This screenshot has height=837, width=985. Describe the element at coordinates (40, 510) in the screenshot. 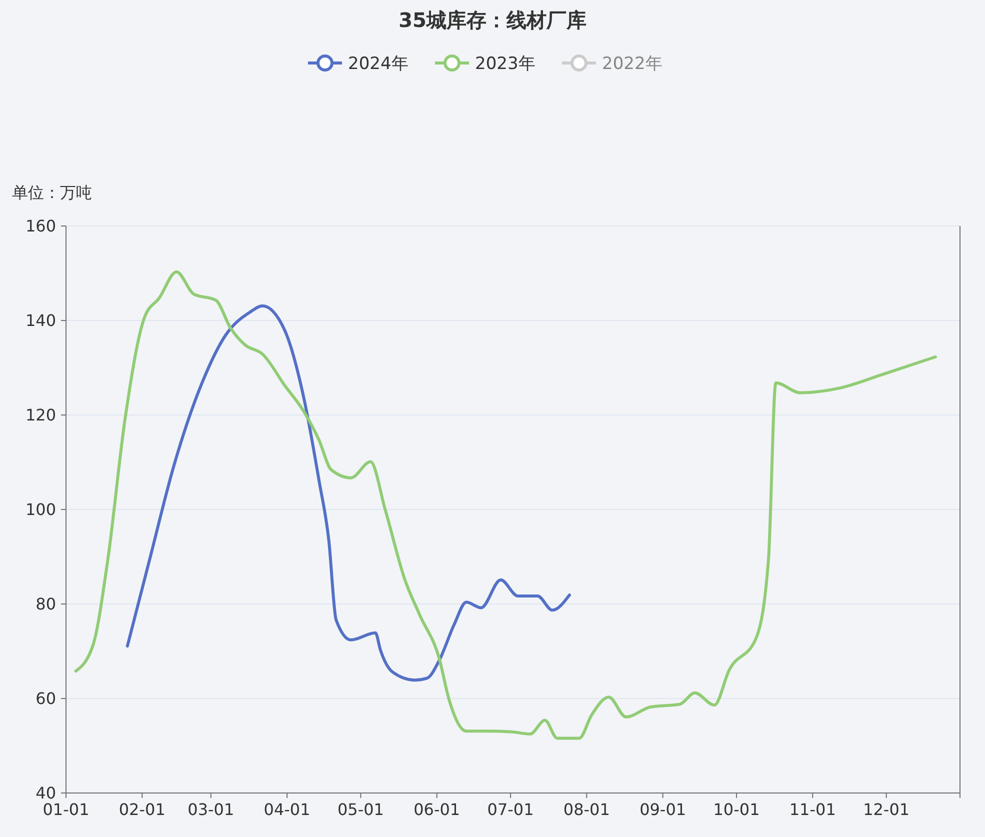

I see `y-tick-label: 100` at that location.